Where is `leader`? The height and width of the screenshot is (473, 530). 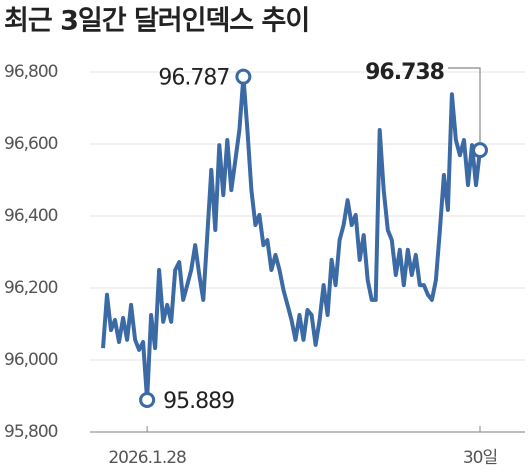 leader is located at coordinates (464, 105).